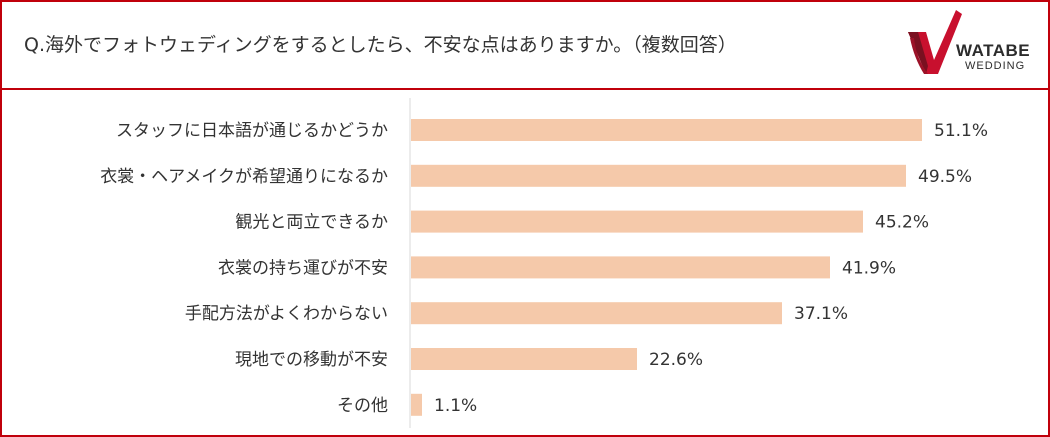 The height and width of the screenshot is (437, 1050). Describe the element at coordinates (902, 223) in the screenshot. I see `value-label: 45.2%` at that location.